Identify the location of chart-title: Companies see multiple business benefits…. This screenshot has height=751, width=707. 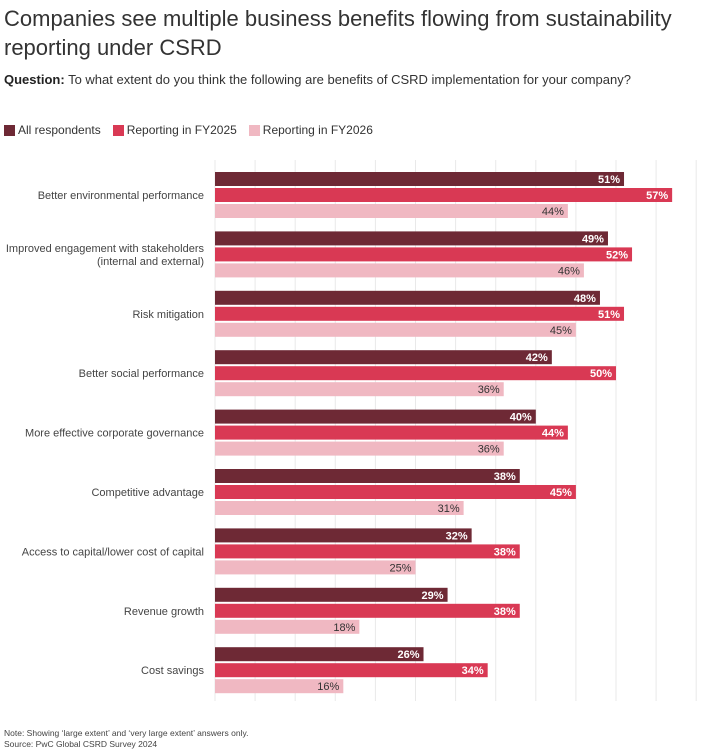
(338, 33).